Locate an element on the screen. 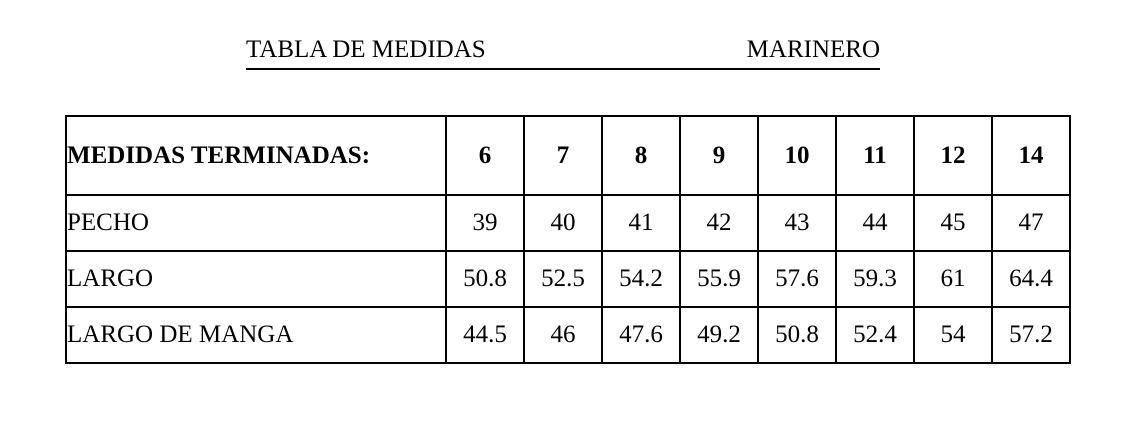  value-cell: 57.2 is located at coordinates (1031, 335).